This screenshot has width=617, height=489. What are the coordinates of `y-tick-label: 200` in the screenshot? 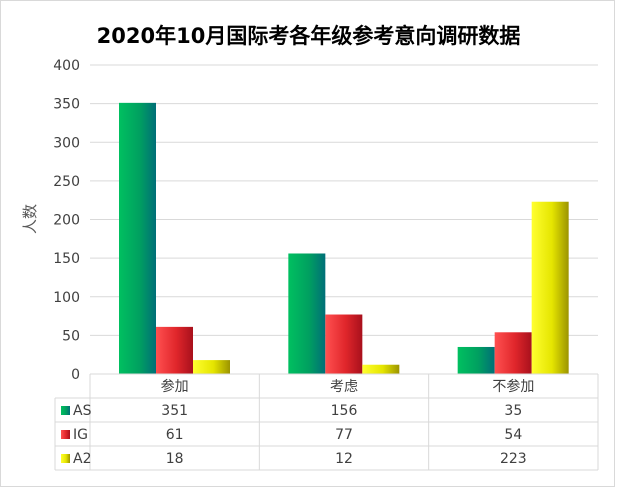 It's located at (66, 221).